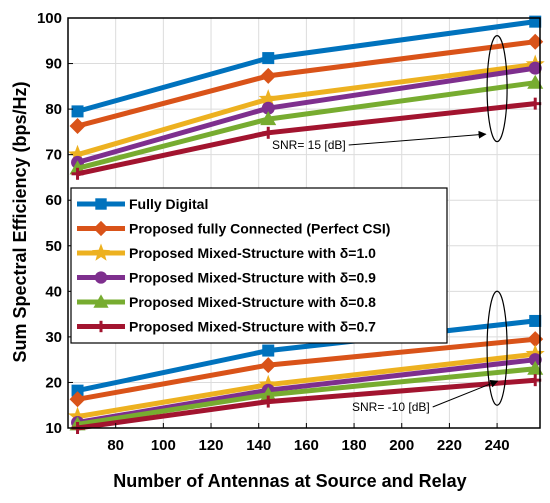  Describe the element at coordinates (309, 145) in the screenshot. I see `annotation-text: SNR= 15 [dB]` at that location.